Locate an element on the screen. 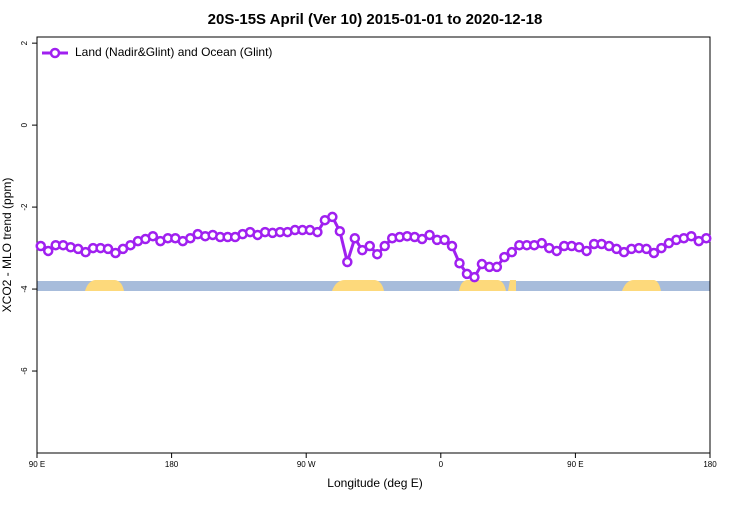 The height and width of the screenshot is (505, 750). x-tick-label: 90 W is located at coordinates (306, 464).